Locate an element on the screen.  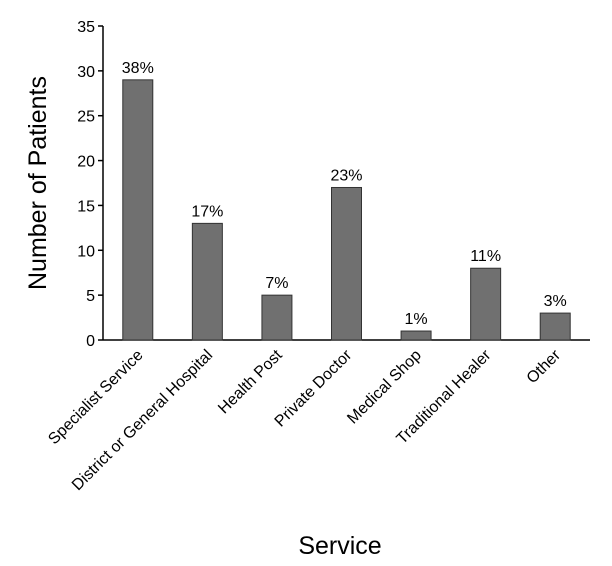
value-label: 23% is located at coordinates (346, 175).